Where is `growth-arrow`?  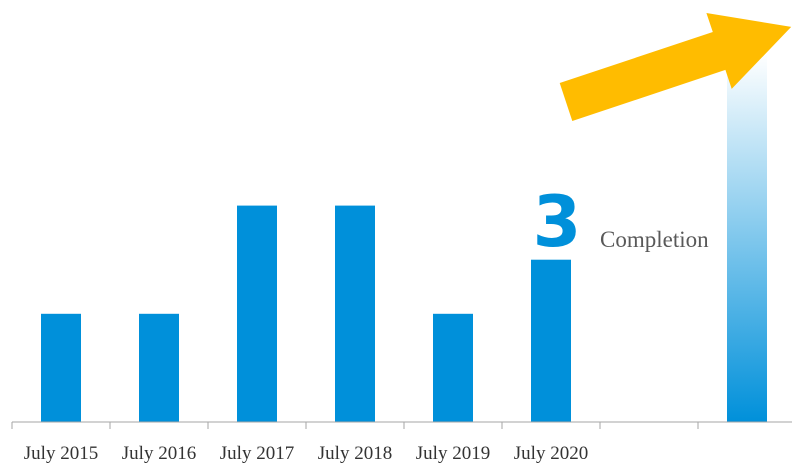
growth-arrow is located at coordinates (675, 67).